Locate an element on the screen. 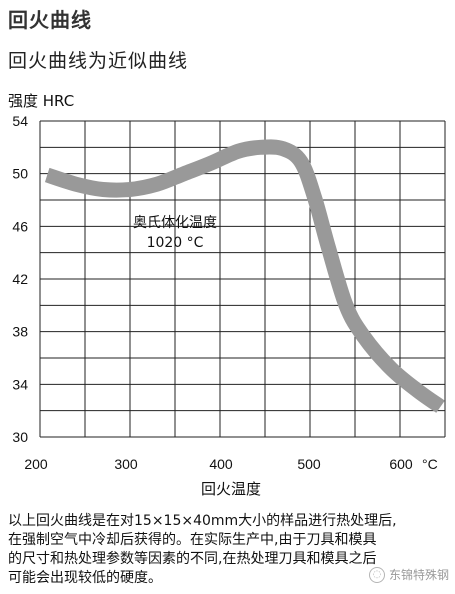 This screenshot has width=455, height=594. y-tick-label-34: 34 is located at coordinates (20, 384).